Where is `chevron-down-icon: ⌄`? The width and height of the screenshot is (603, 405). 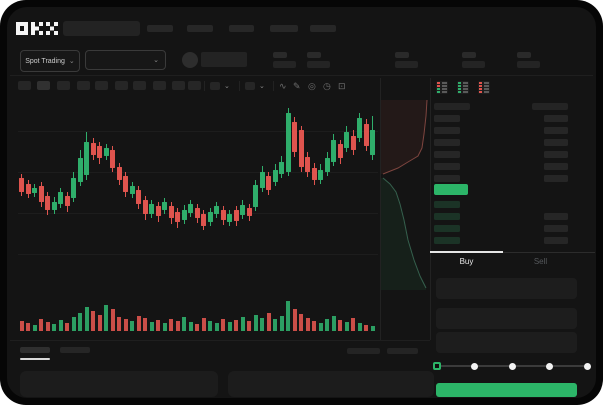
chevron-down-icon: ⌄ is located at coordinates (262, 86).